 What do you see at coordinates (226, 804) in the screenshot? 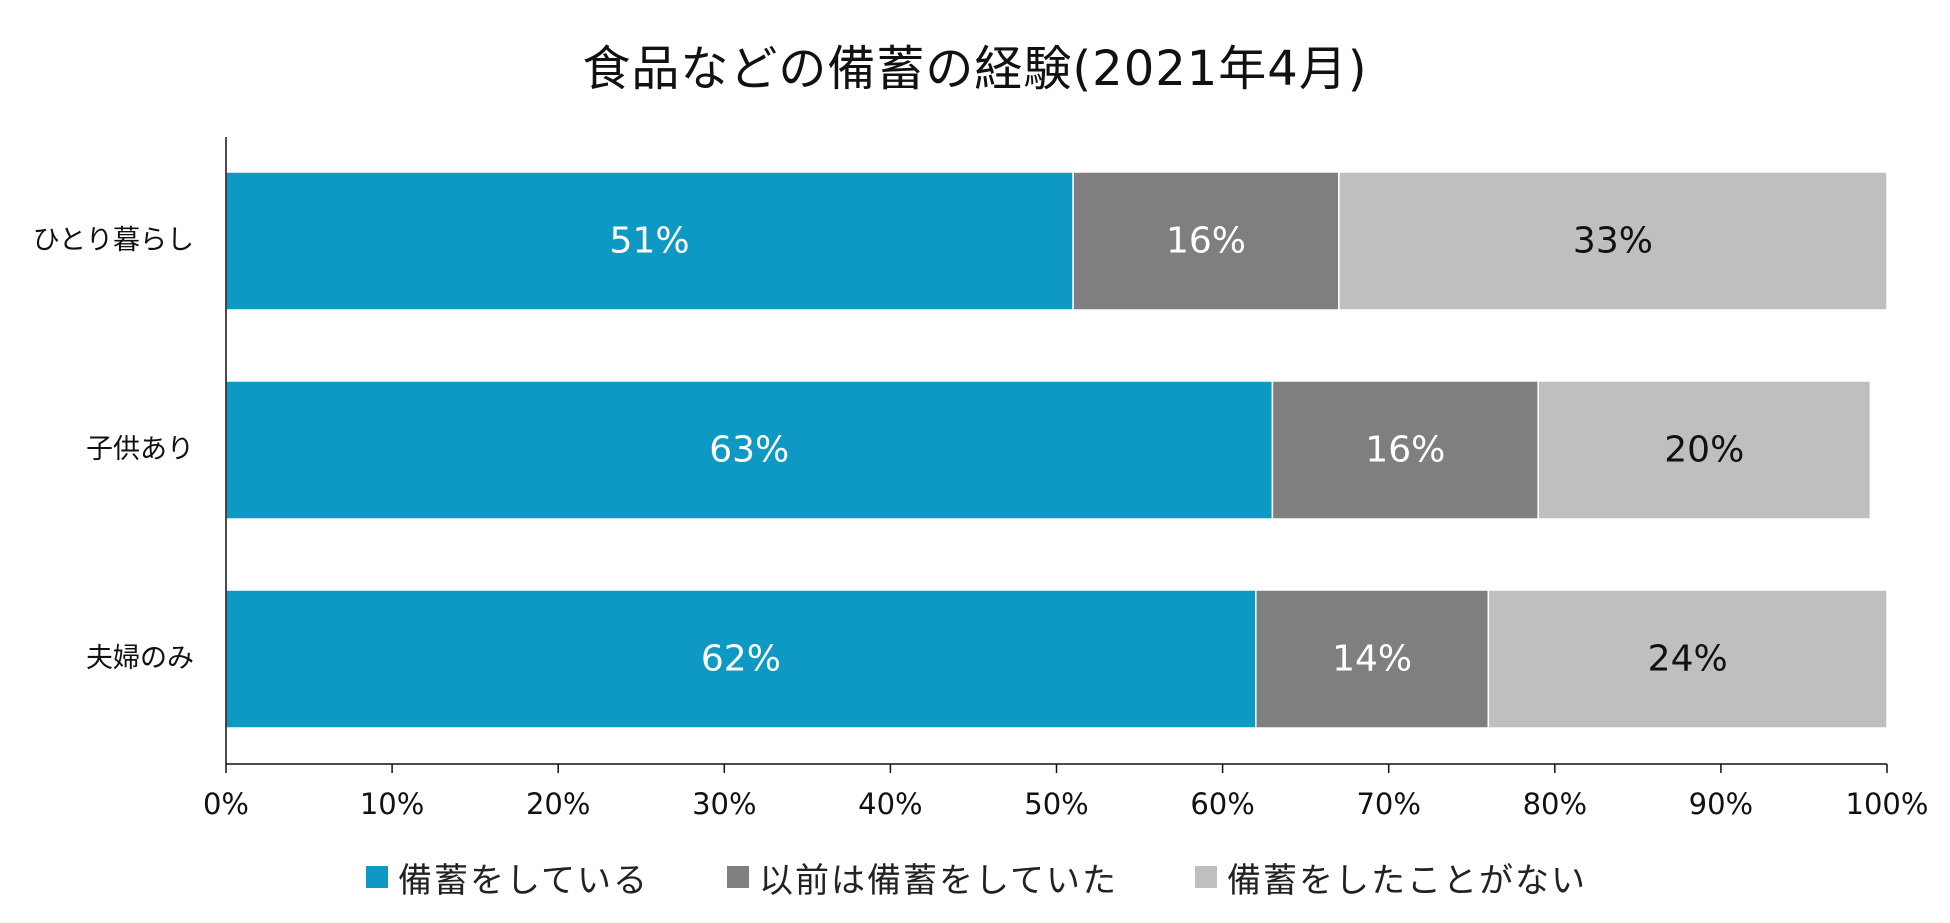
I see `x-tick-label: 0%` at bounding box center [226, 804].